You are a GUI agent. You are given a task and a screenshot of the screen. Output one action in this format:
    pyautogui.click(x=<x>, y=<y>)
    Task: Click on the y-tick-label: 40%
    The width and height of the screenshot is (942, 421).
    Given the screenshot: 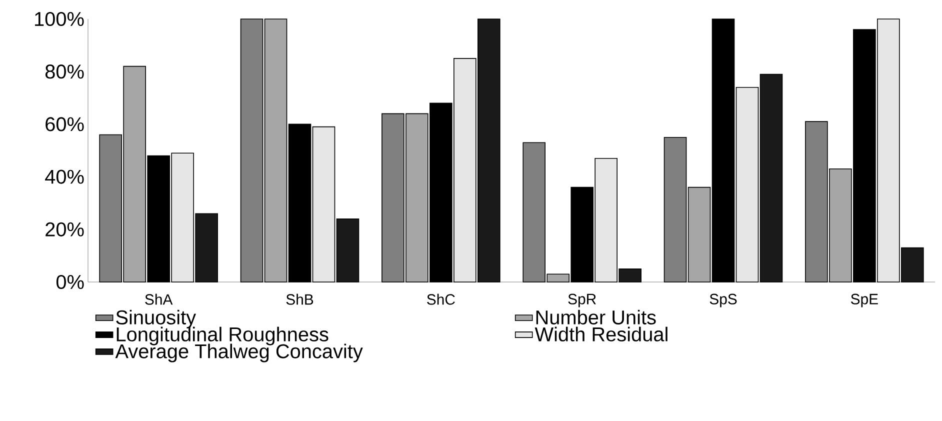 What is the action you would take?
    pyautogui.click(x=64, y=177)
    